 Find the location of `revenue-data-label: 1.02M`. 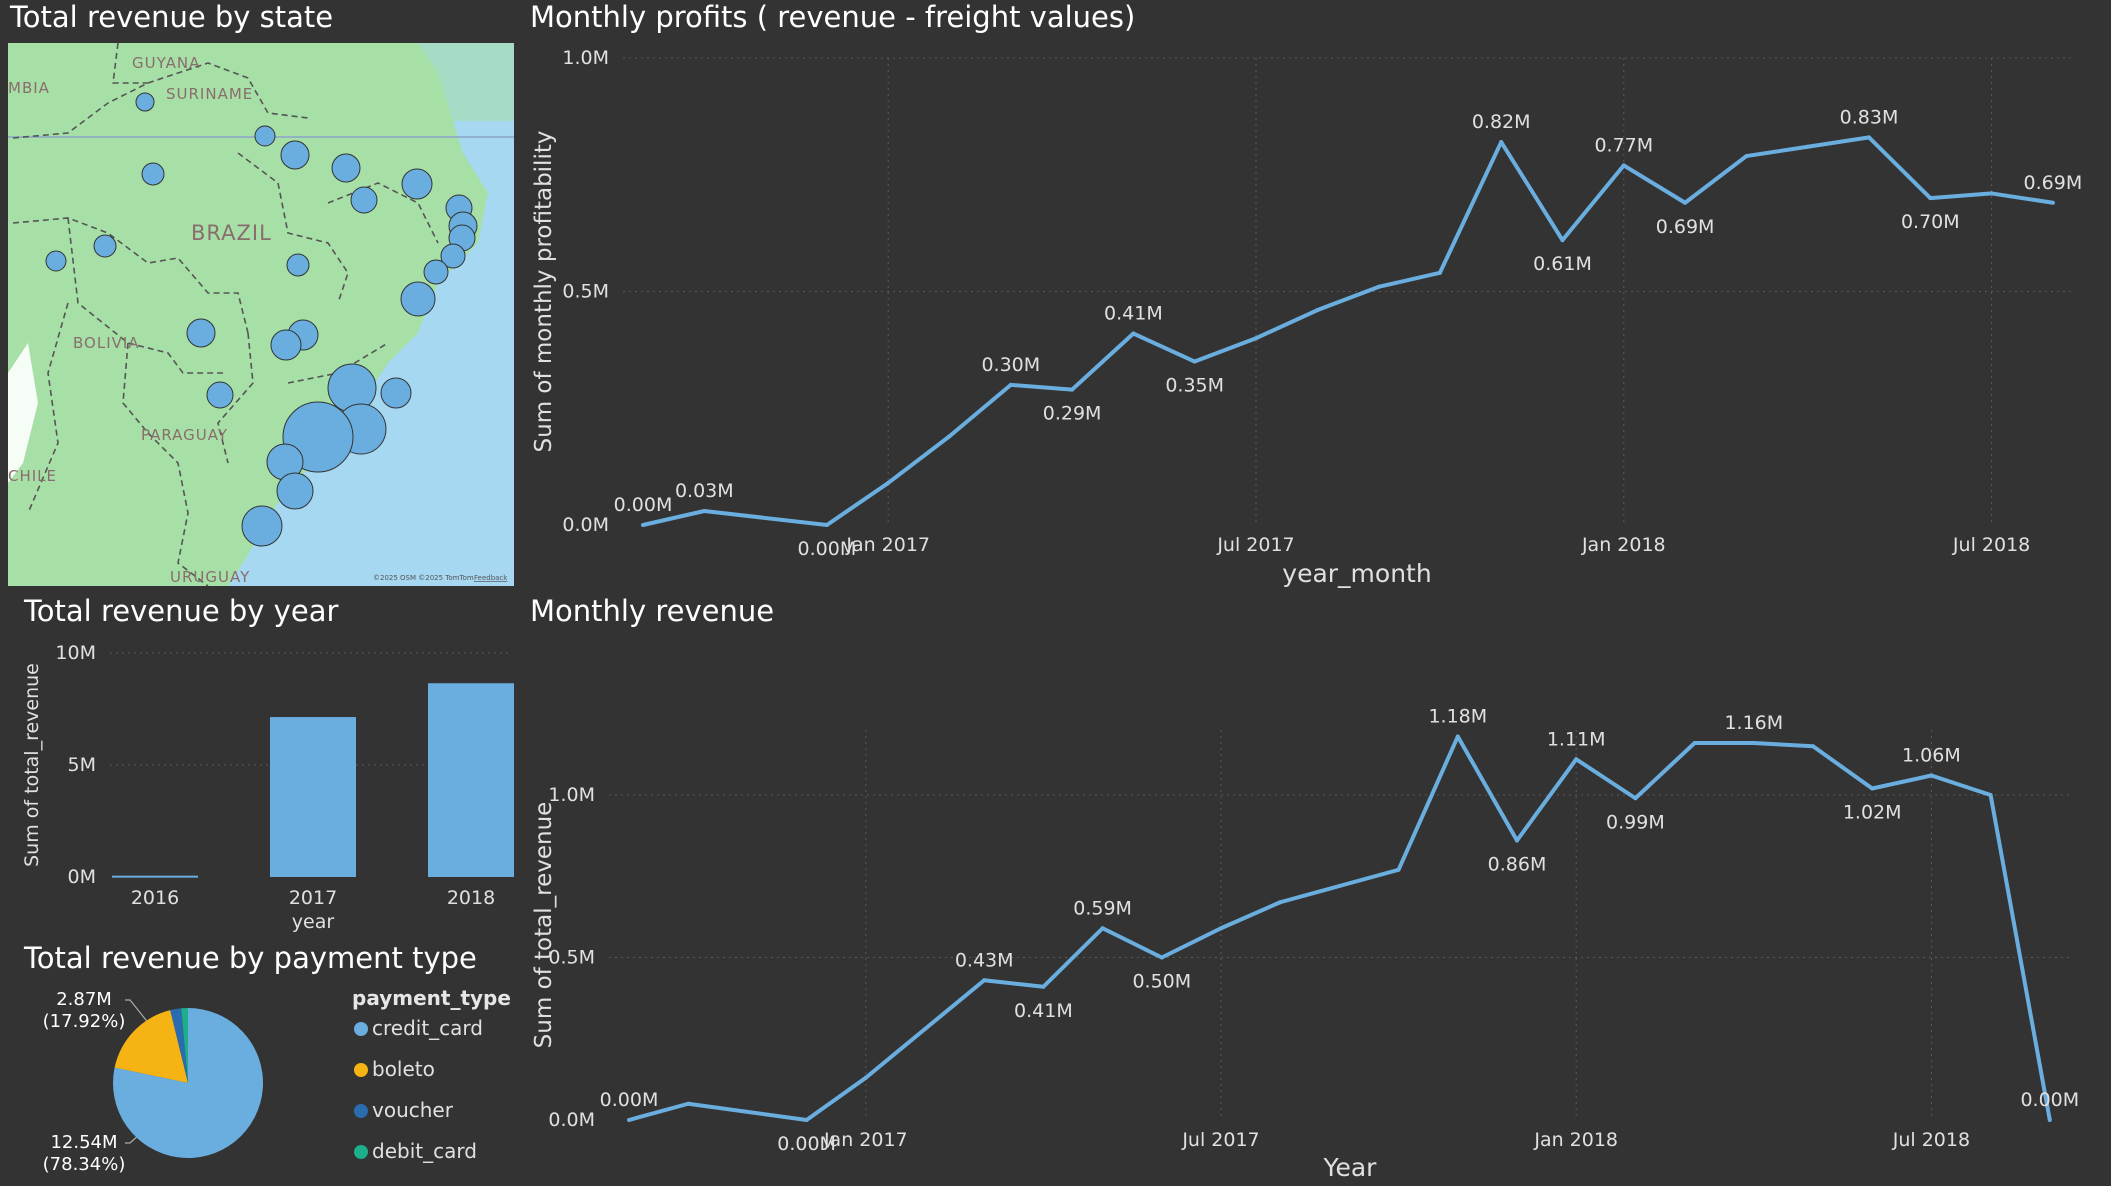

revenue-data-label: 1.02M is located at coordinates (1872, 813).